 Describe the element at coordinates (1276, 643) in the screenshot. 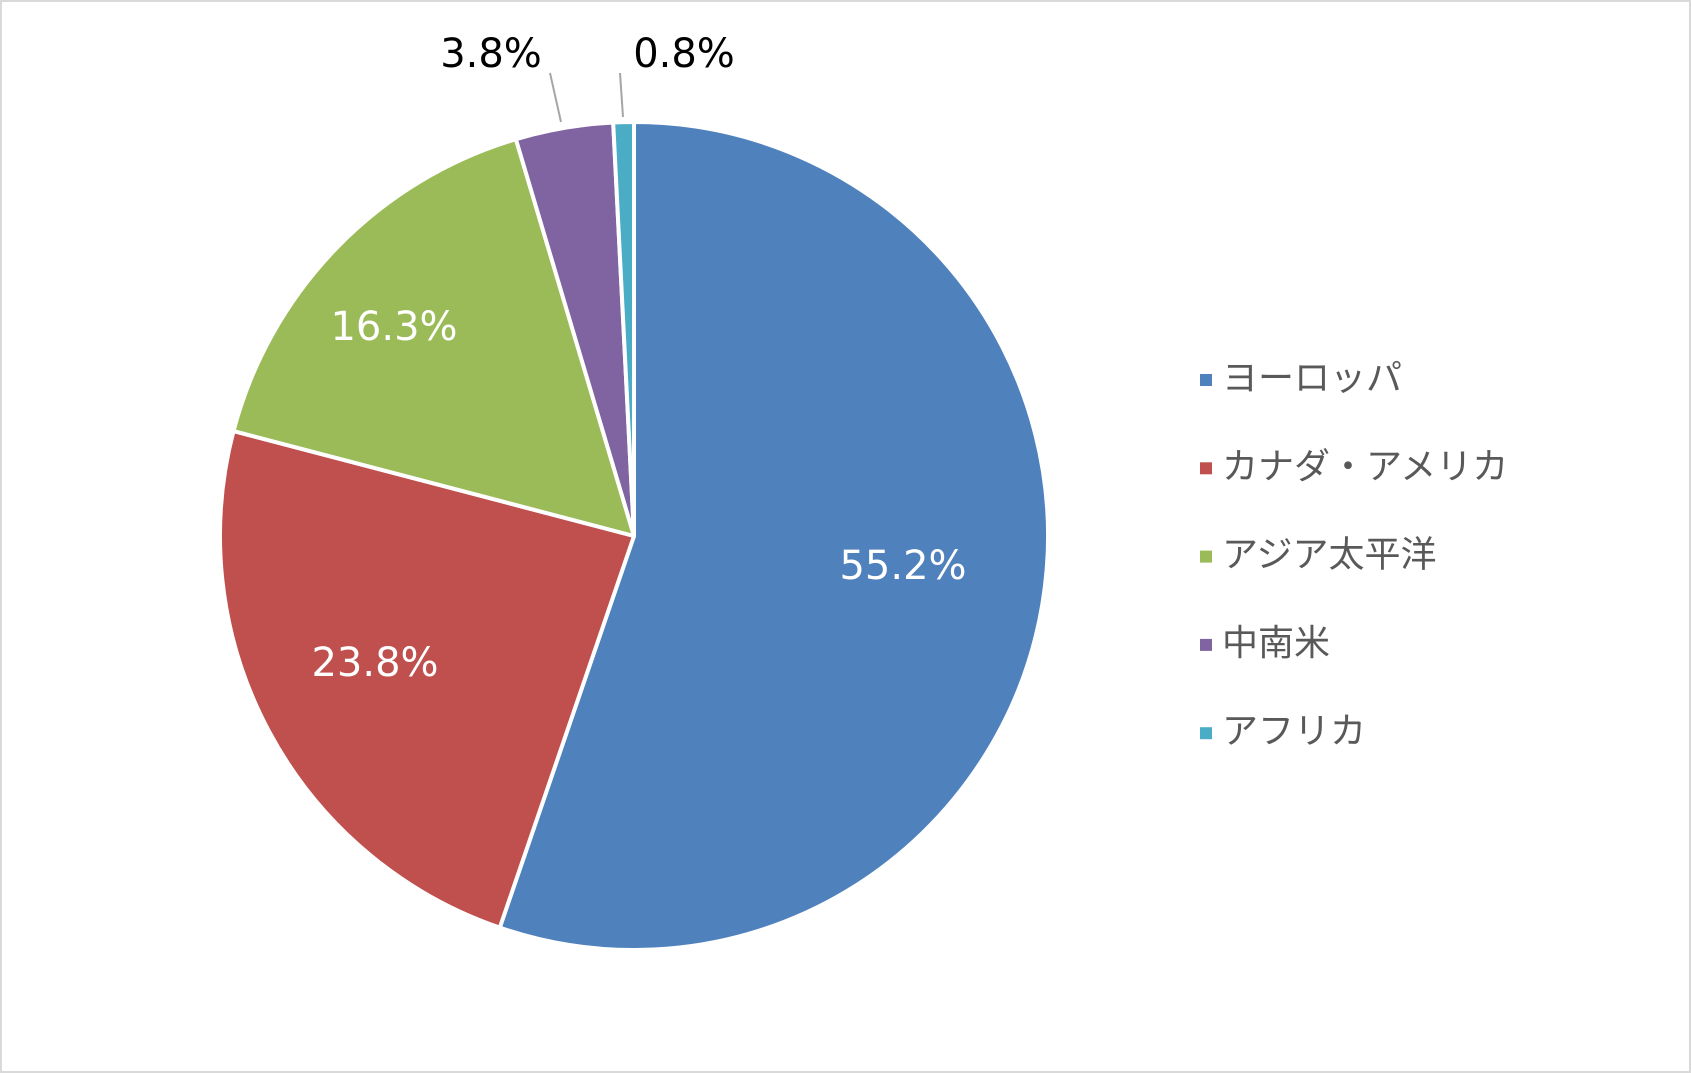

I see `legend-label: 中南米` at that location.